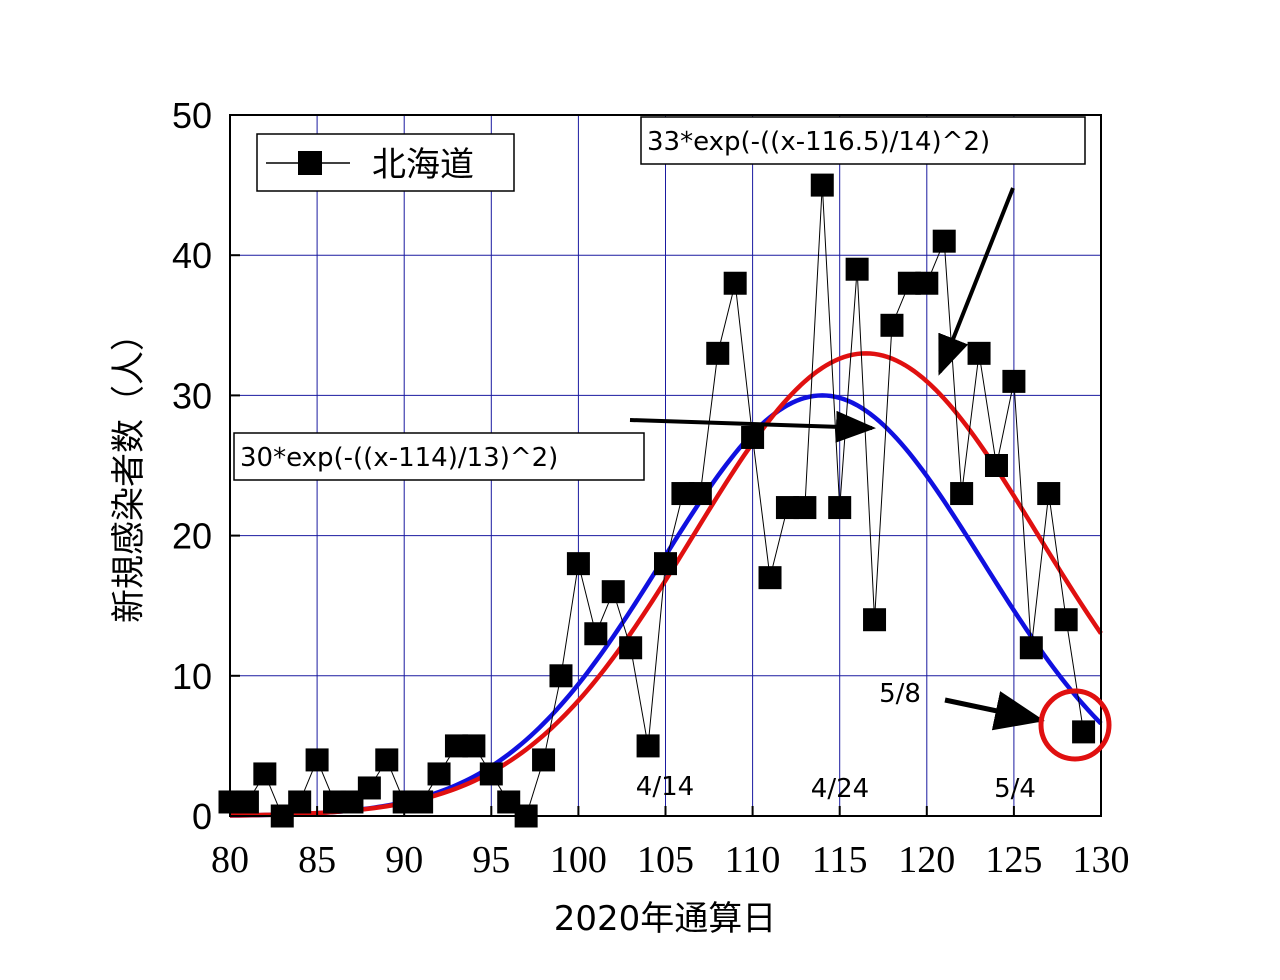 Image resolution: width=1280 pixels, height=980 pixels. Describe the element at coordinates (1013, 860) in the screenshot. I see `x-tick-label-9: 125` at that location.